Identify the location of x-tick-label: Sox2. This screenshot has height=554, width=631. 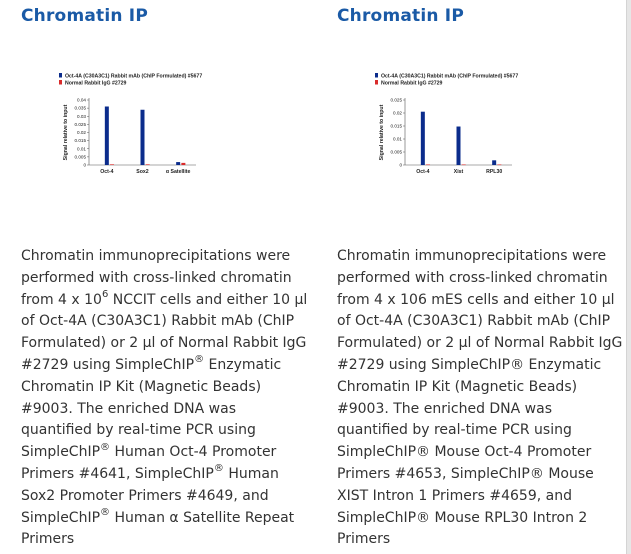
(142, 172).